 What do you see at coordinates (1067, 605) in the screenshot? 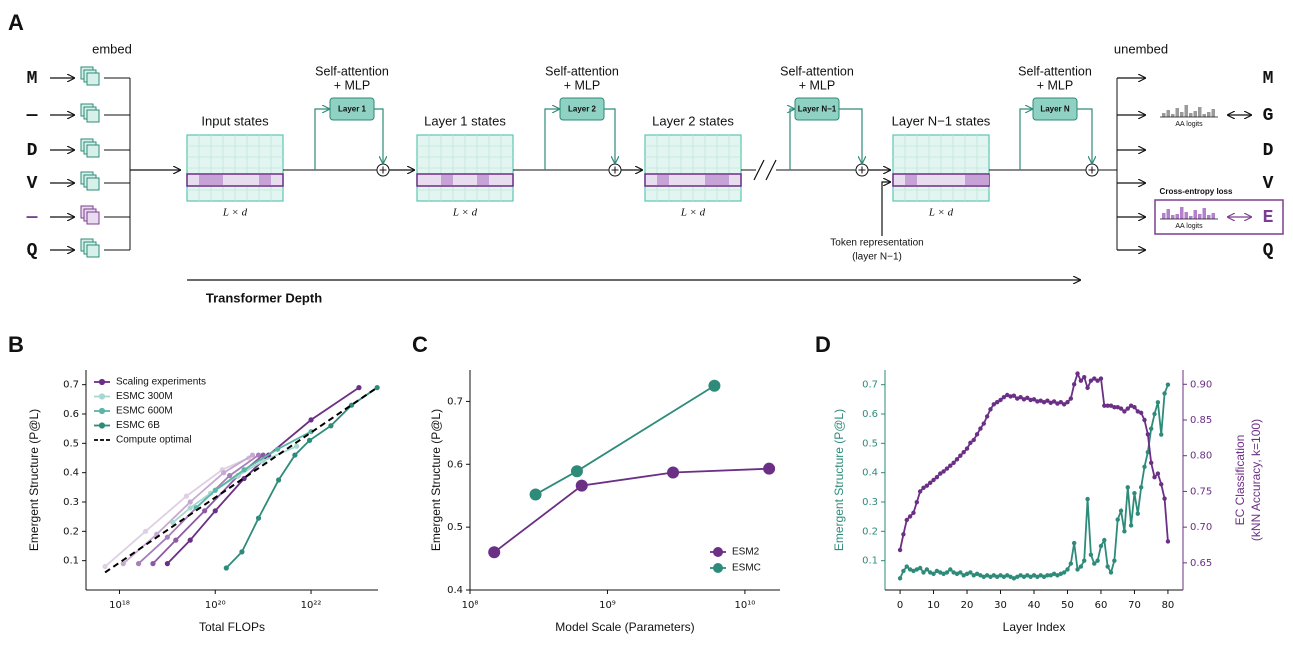
I see `x-tick-label: 50` at bounding box center [1067, 605].